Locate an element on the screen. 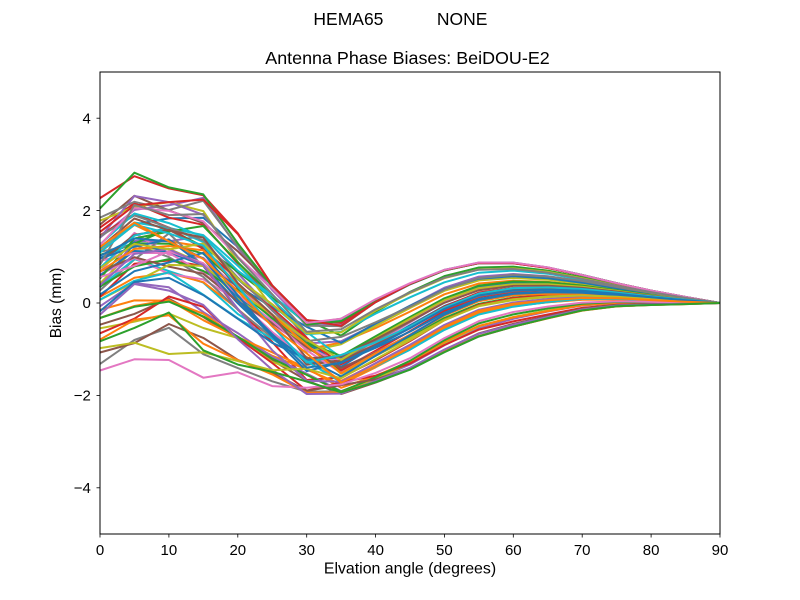 This screenshot has width=800, height=600. svg-text: 10 is located at coordinates (169, 550).